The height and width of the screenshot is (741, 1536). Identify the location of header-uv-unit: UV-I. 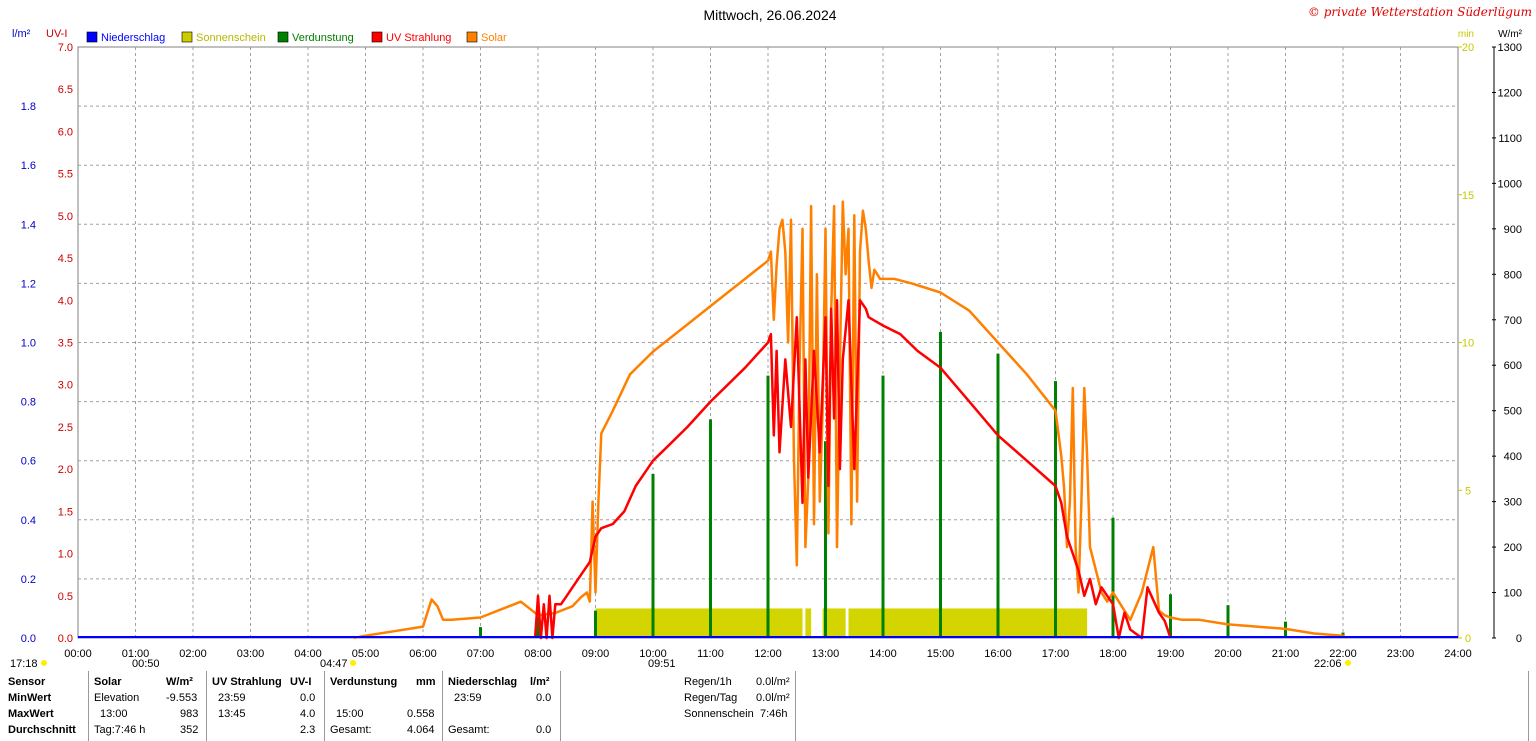
(301, 682).